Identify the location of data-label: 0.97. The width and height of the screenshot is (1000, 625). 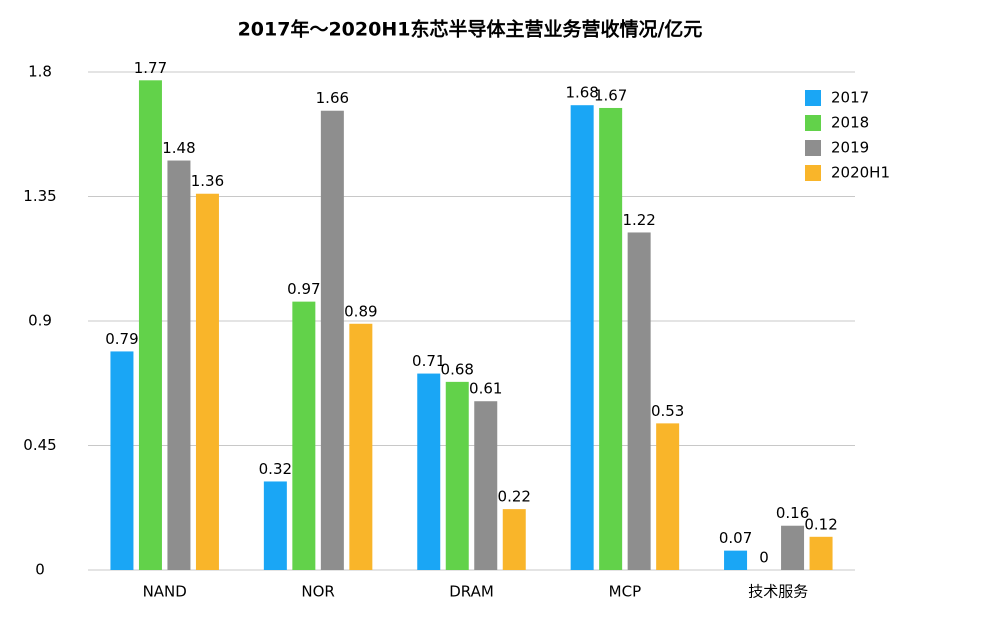
(303, 289).